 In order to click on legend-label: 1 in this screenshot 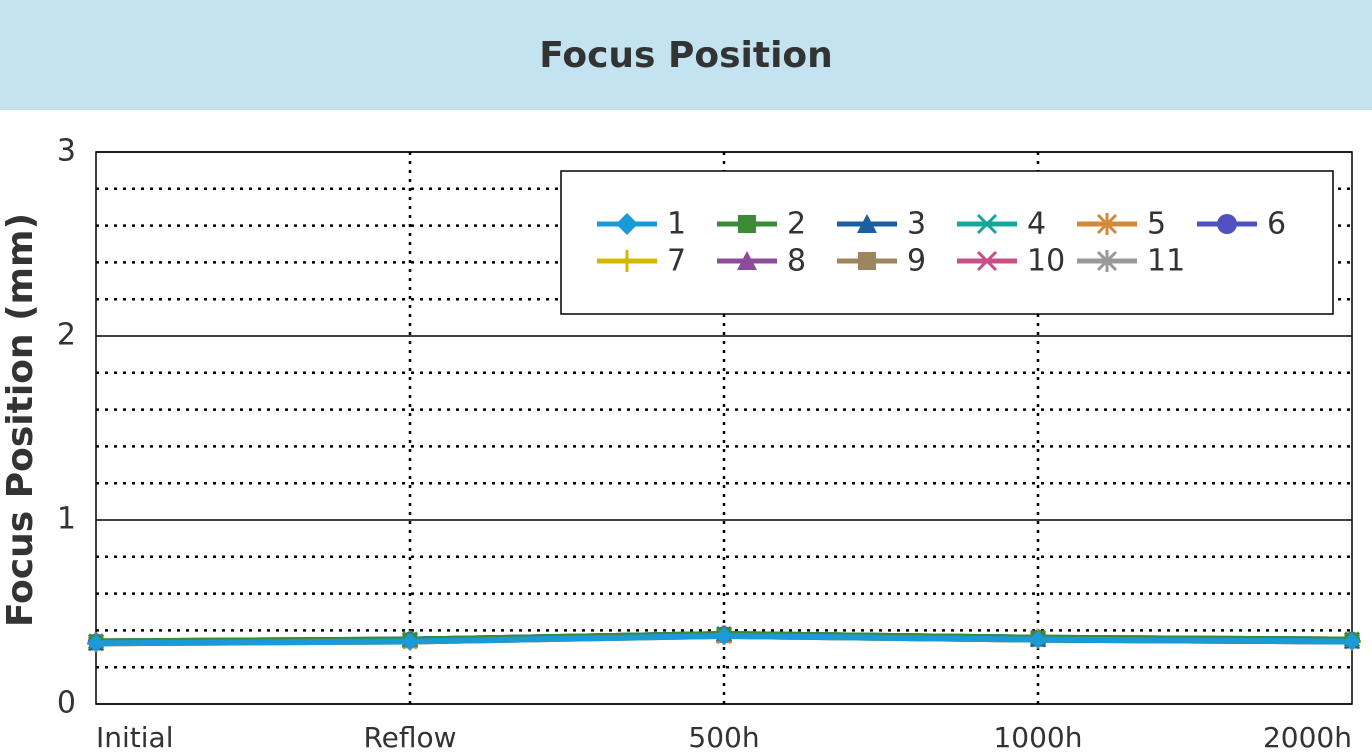, I will do `click(676, 224)`.